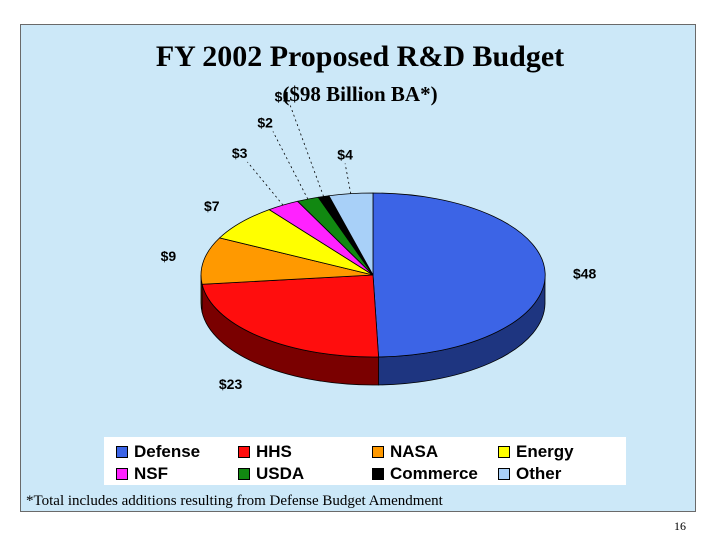 Image resolution: width=720 pixels, height=540 pixels. What do you see at coordinates (459, 275) in the screenshot?
I see `pie-slice-defense` at bounding box center [459, 275].